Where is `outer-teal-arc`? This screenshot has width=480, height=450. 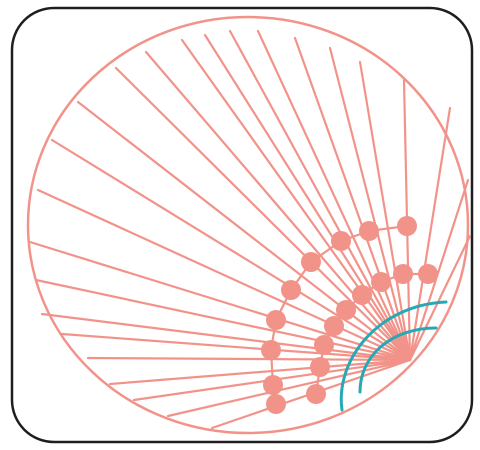
outer-teal-arc is located at coordinates (393, 356).